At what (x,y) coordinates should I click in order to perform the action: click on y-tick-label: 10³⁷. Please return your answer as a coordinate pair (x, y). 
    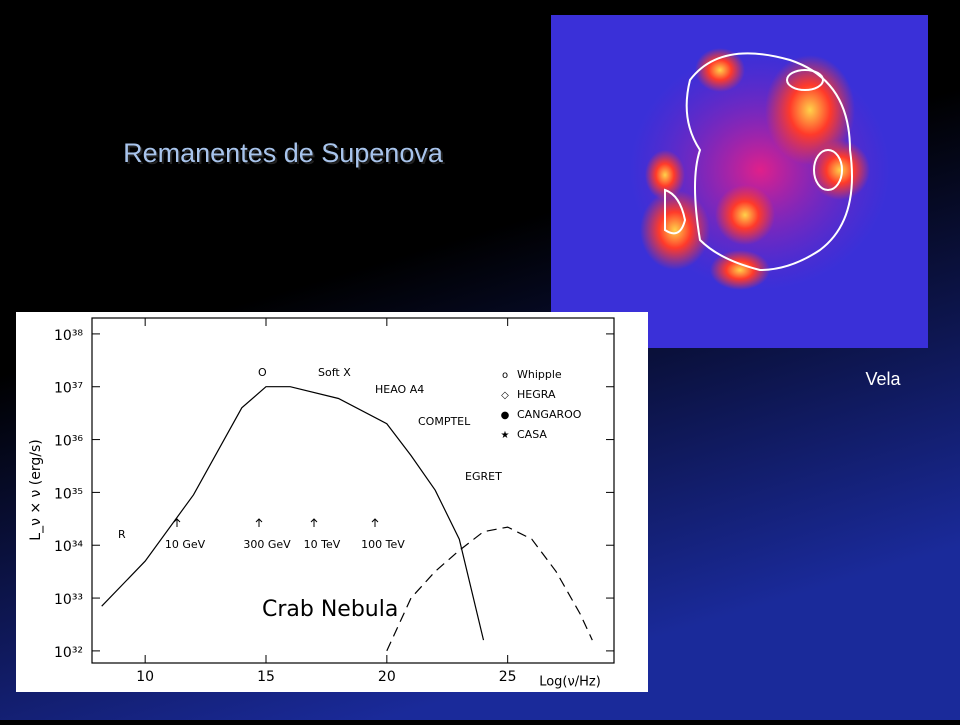
    Looking at the image, I should click on (68, 389).